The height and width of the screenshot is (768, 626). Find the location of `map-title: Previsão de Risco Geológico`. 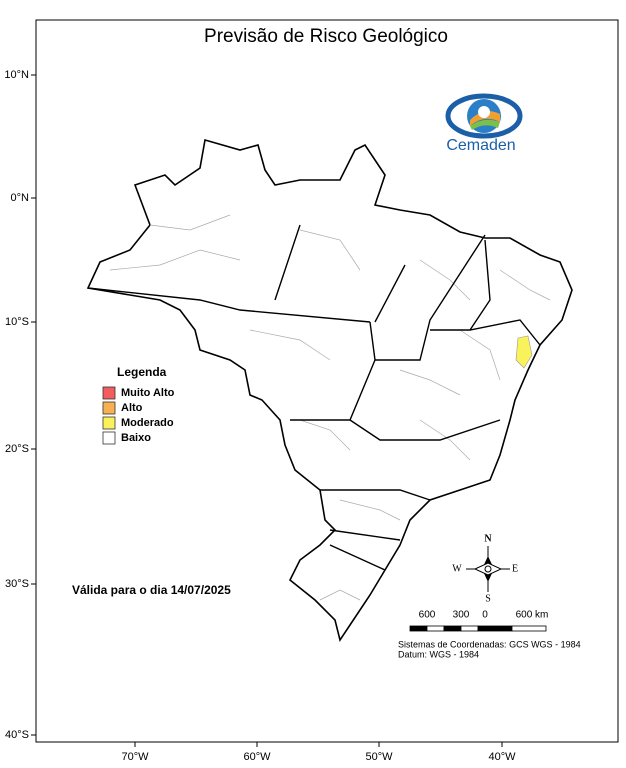

map-title: Previsão de Risco Geológico is located at coordinates (326, 36).